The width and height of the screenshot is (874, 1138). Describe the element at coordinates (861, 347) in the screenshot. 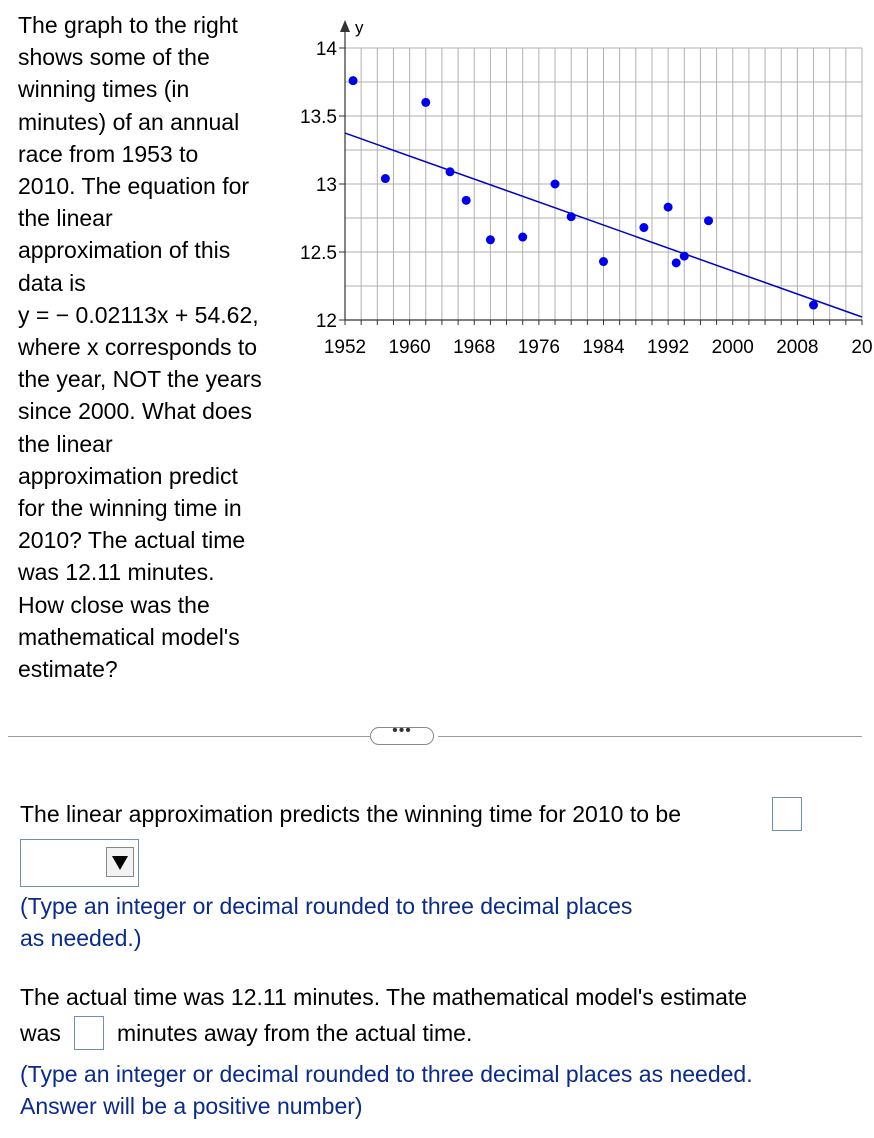

I see `x-tick-label: 20` at that location.